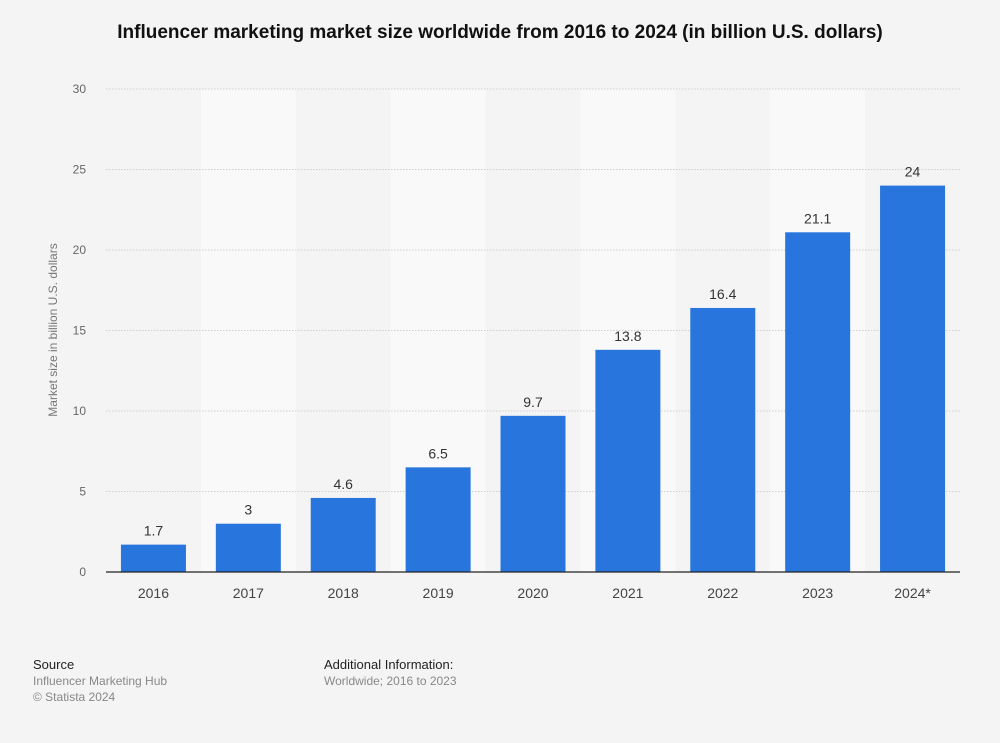 The height and width of the screenshot is (743, 1000). What do you see at coordinates (248, 510) in the screenshot?
I see `data-label: 3` at bounding box center [248, 510].